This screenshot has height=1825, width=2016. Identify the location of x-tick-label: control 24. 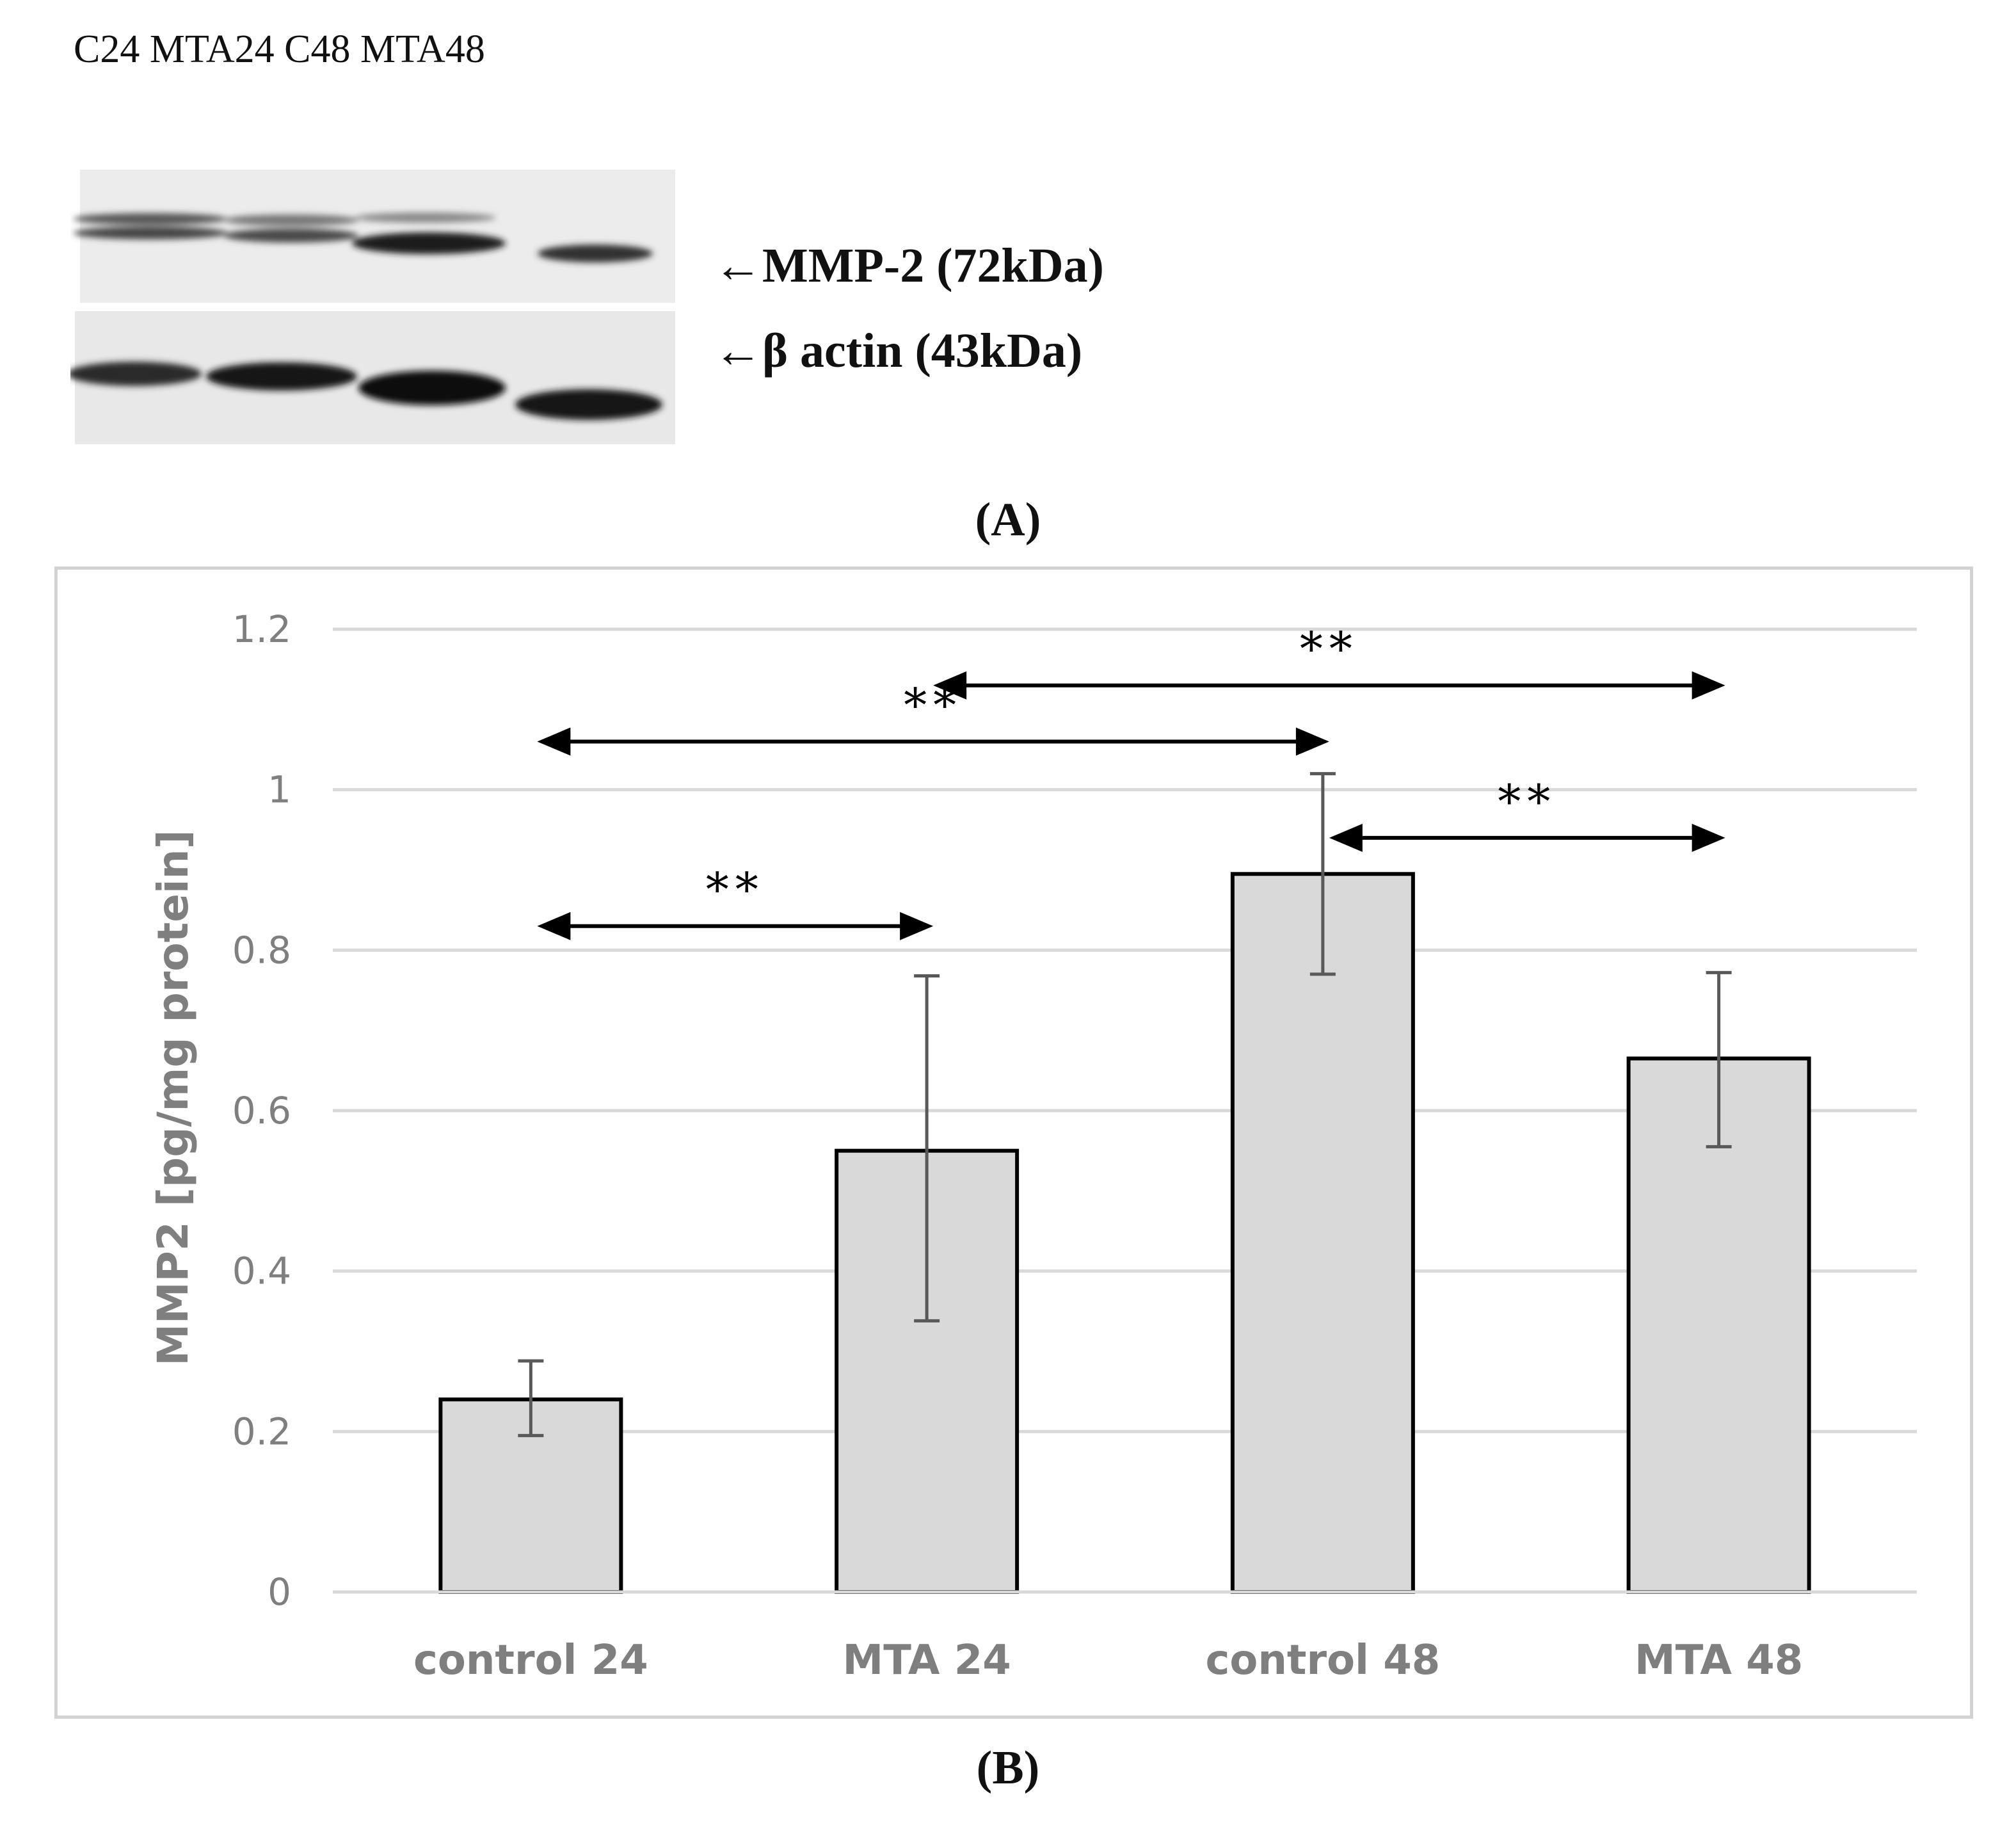
(530, 1661).